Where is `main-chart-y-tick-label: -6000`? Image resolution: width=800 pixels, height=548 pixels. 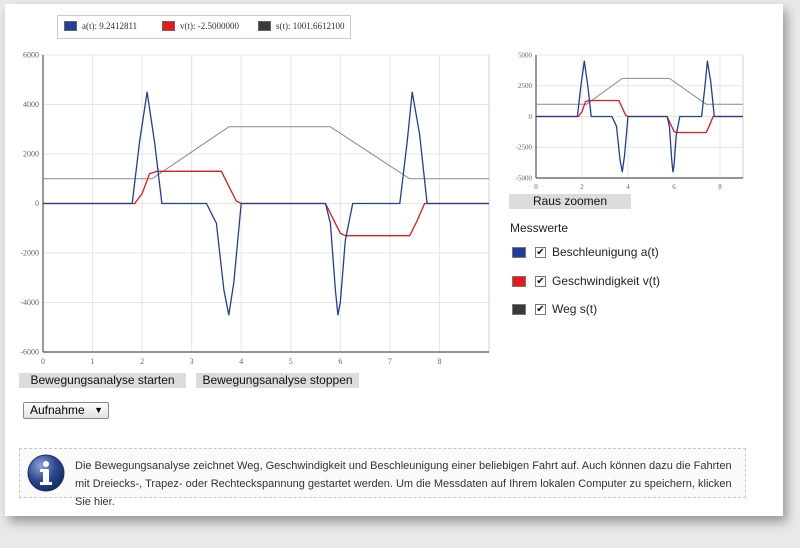
main-chart-y-tick-label: -6000 is located at coordinates (29, 352).